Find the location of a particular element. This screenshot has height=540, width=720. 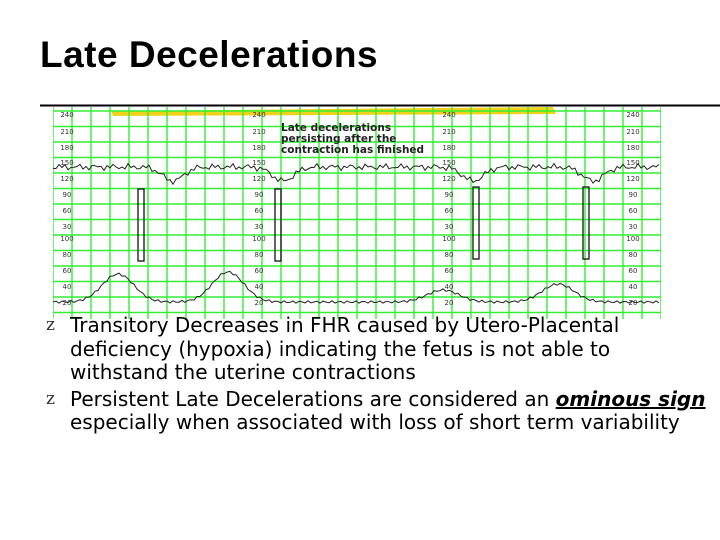

title-underline is located at coordinates (380, 105).